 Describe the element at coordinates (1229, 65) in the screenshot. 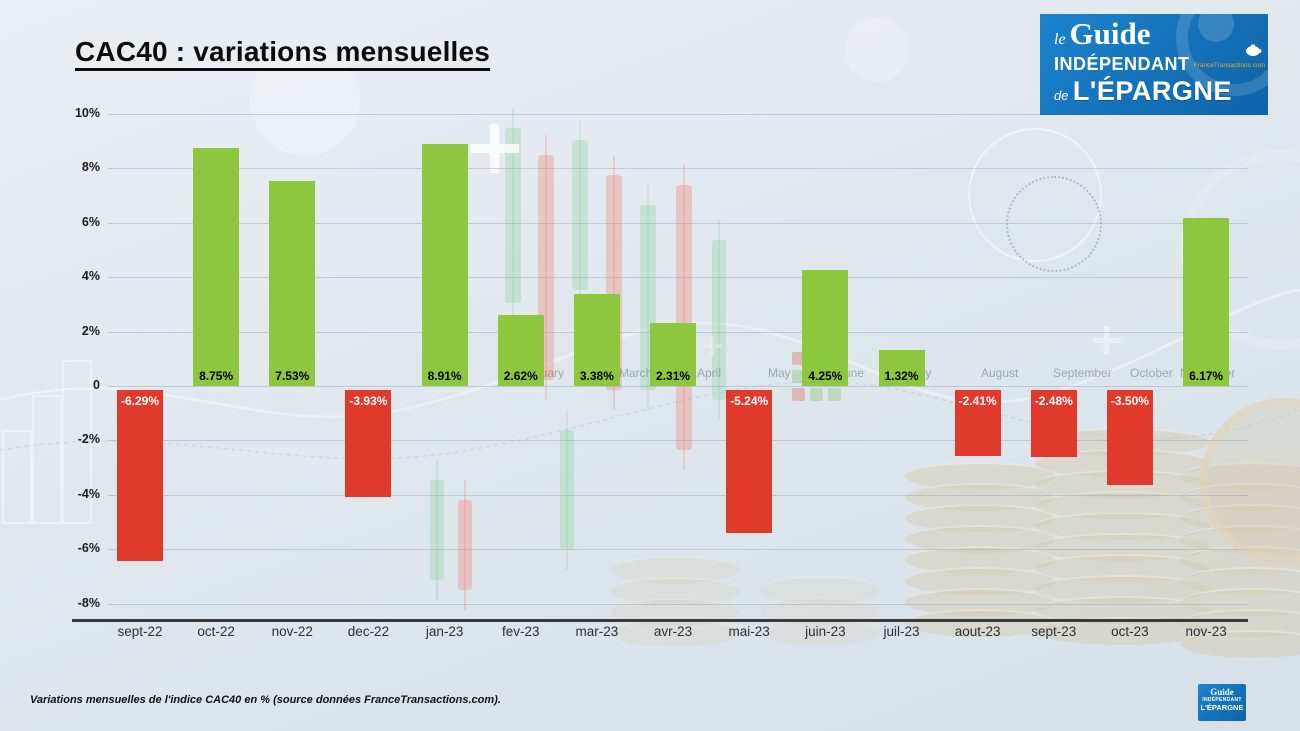

I see `logo-brand-text: FranceTransactions.com` at that location.